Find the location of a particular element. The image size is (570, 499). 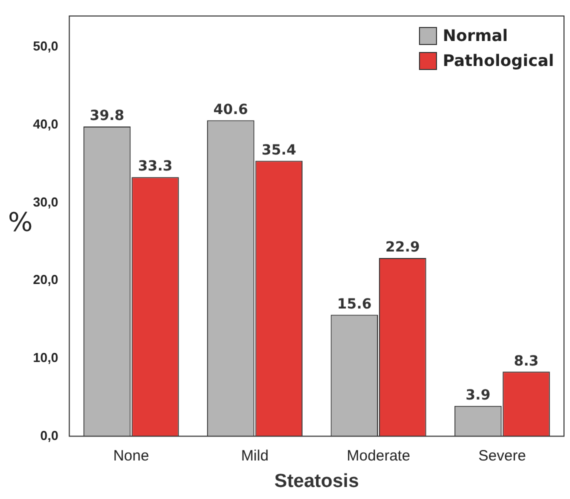

y-tick-label: 0,0 is located at coordinates (49, 435).